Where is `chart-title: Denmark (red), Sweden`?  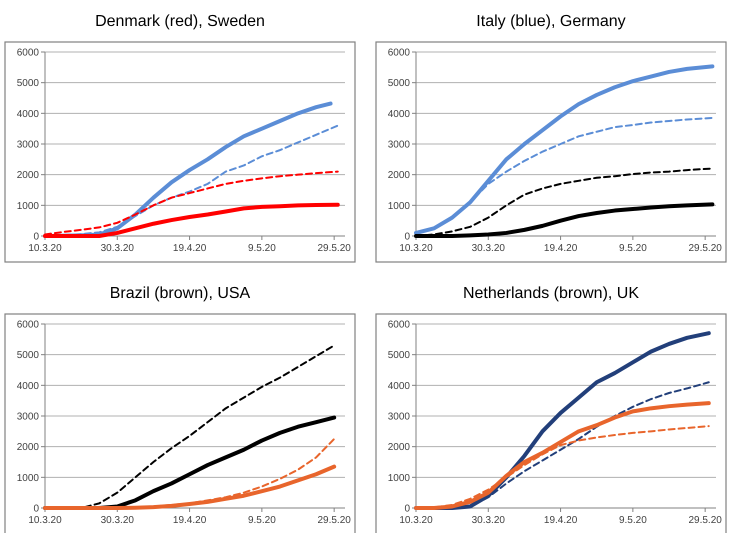
chart-title: Denmark (red), Sweden is located at coordinates (180, 21).